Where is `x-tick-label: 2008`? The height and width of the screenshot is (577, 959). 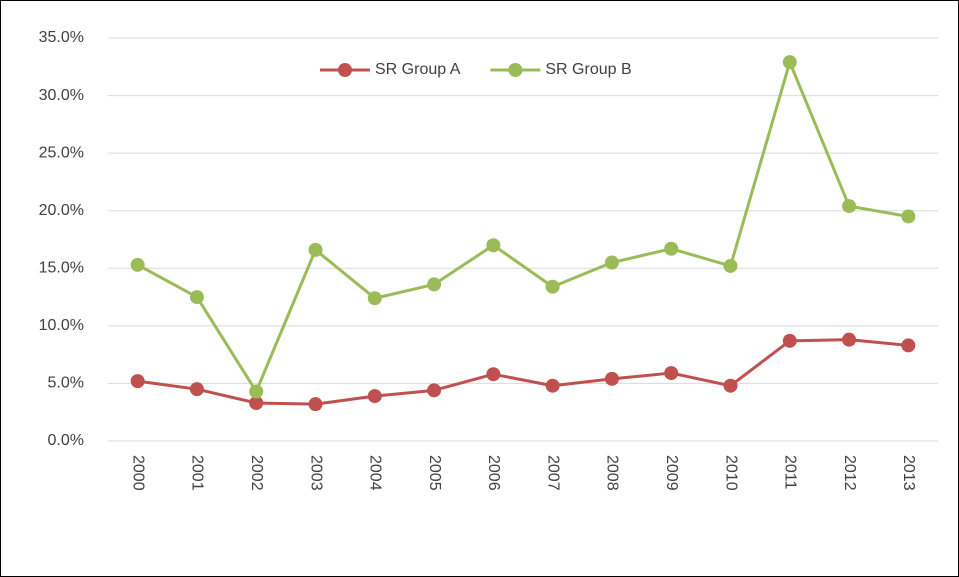 x-tick-label: 2008 is located at coordinates (612, 473).